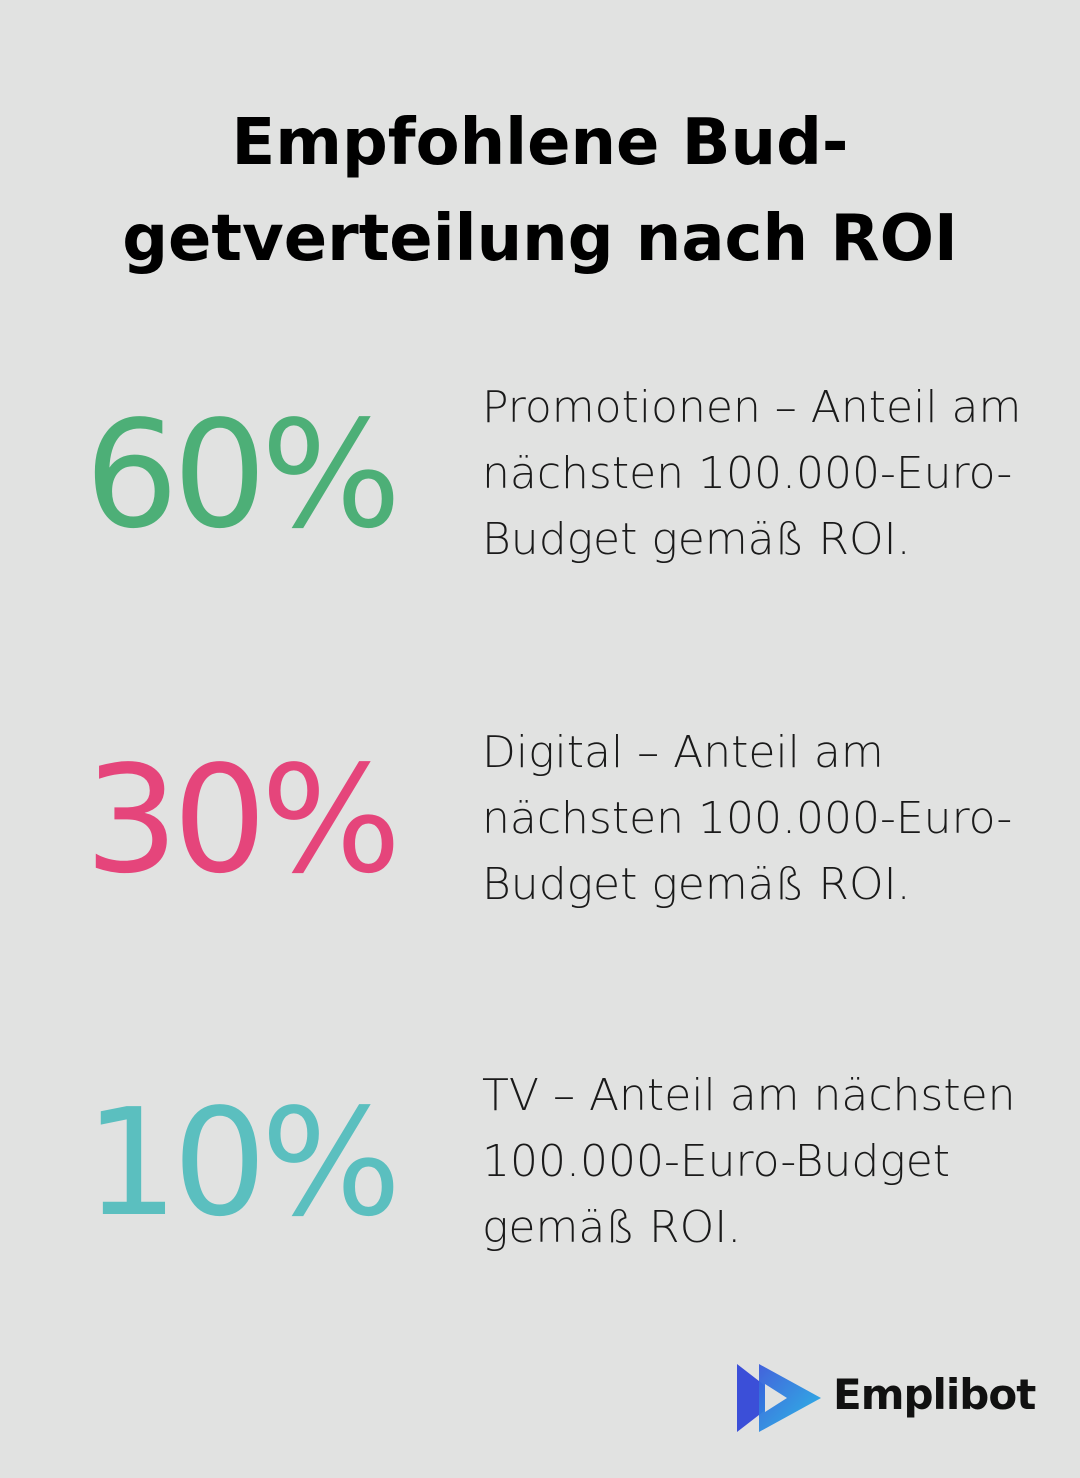 Image resolution: width=1080 pixels, height=1478 pixels. I want to click on title-line: getverteilung nach ROI, so click(540, 239).